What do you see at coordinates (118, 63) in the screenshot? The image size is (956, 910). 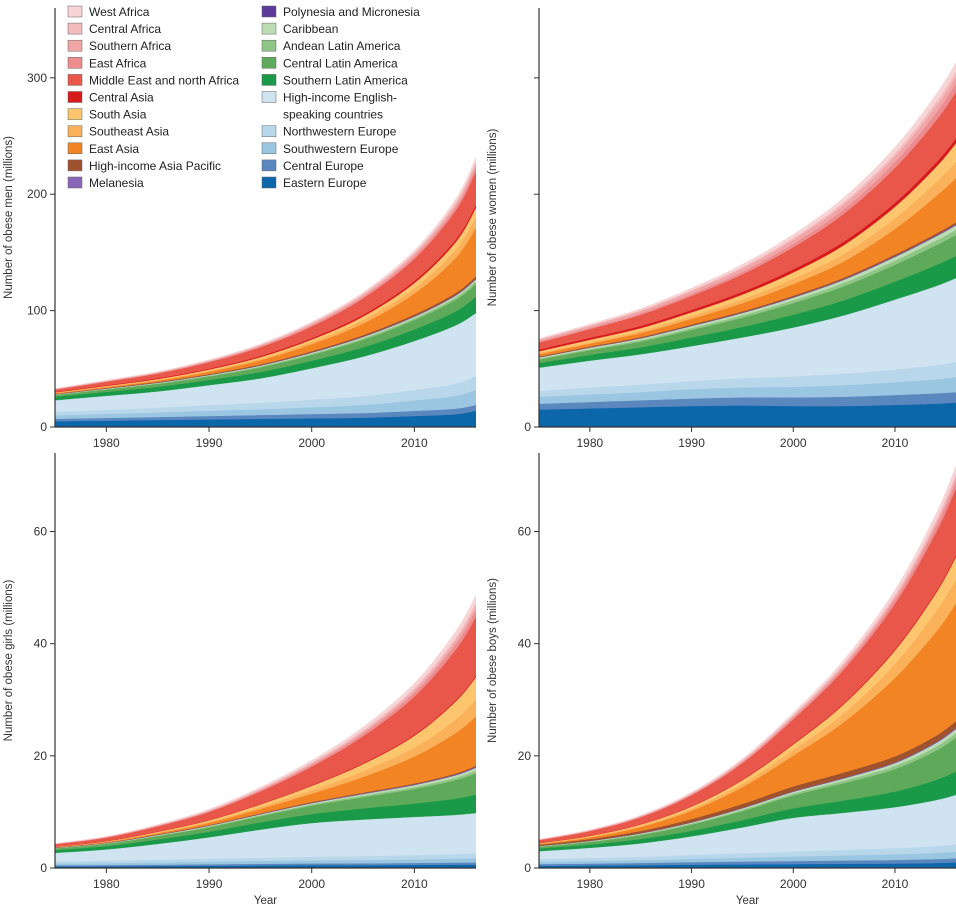 I see `legend-label: East Africa` at bounding box center [118, 63].